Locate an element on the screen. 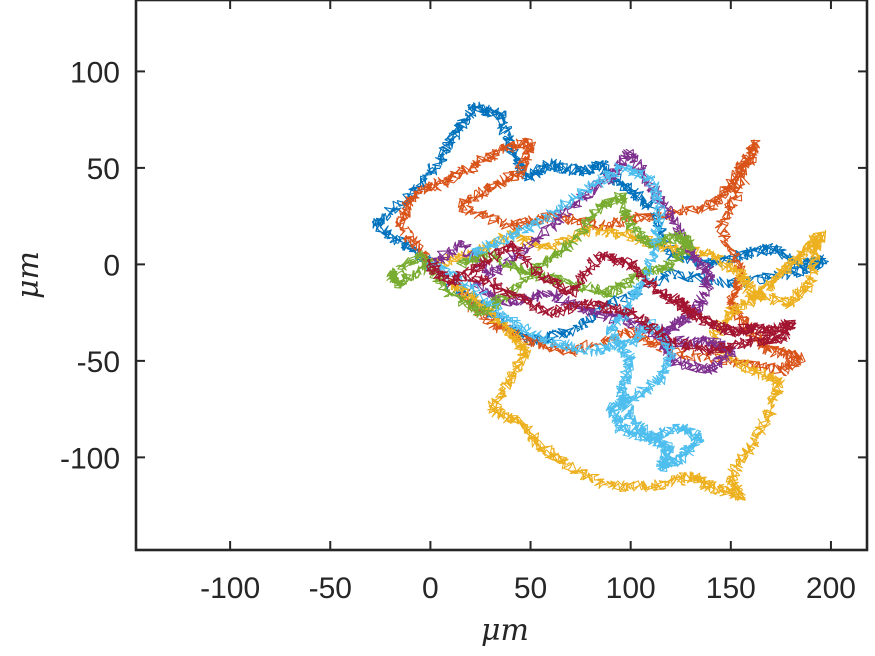 The height and width of the screenshot is (656, 875). x-tick-label: 0 is located at coordinates (430, 588).